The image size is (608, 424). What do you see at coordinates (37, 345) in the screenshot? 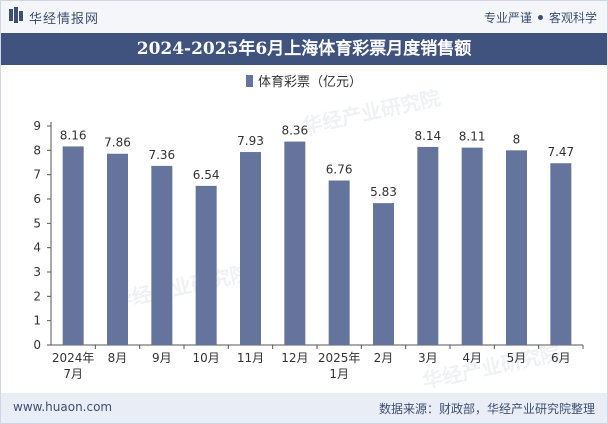
I see `y-tick-label: 0` at bounding box center [37, 345].